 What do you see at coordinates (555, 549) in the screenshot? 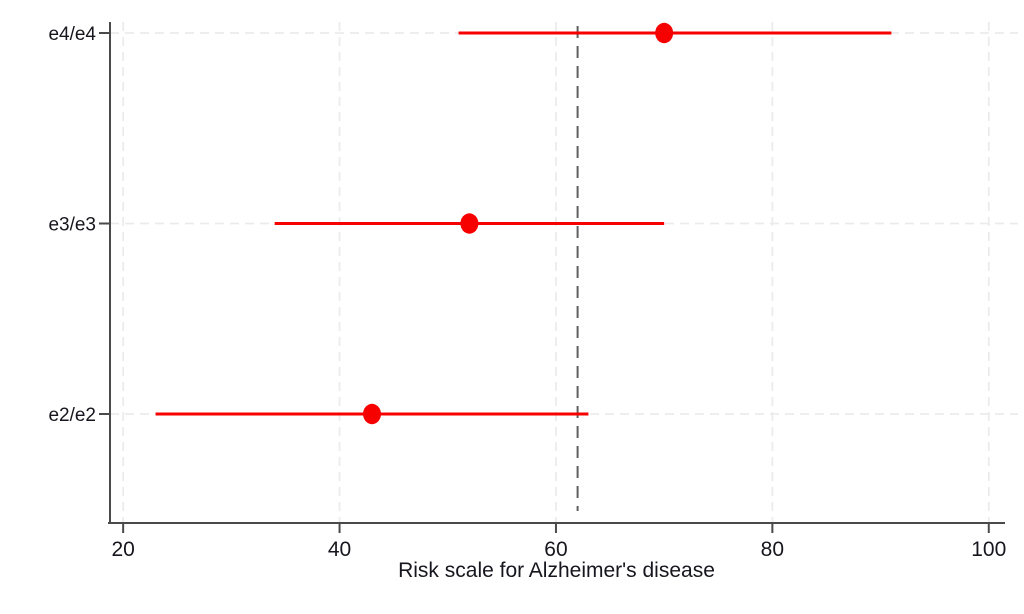
I see `x-tick-label: 60` at bounding box center [555, 549].